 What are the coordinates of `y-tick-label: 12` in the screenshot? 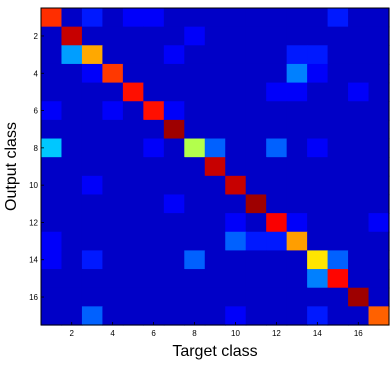 It's located at (33, 222).